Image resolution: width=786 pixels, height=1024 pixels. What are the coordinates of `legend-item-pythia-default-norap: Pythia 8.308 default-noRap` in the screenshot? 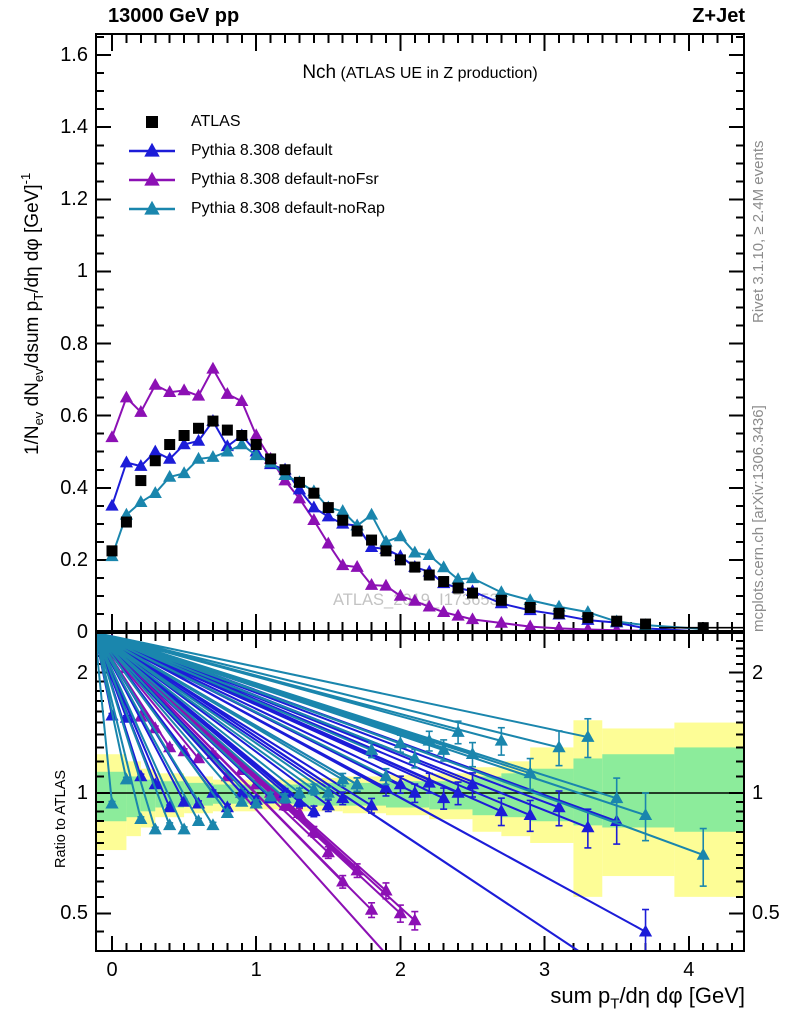 It's located at (256, 208).